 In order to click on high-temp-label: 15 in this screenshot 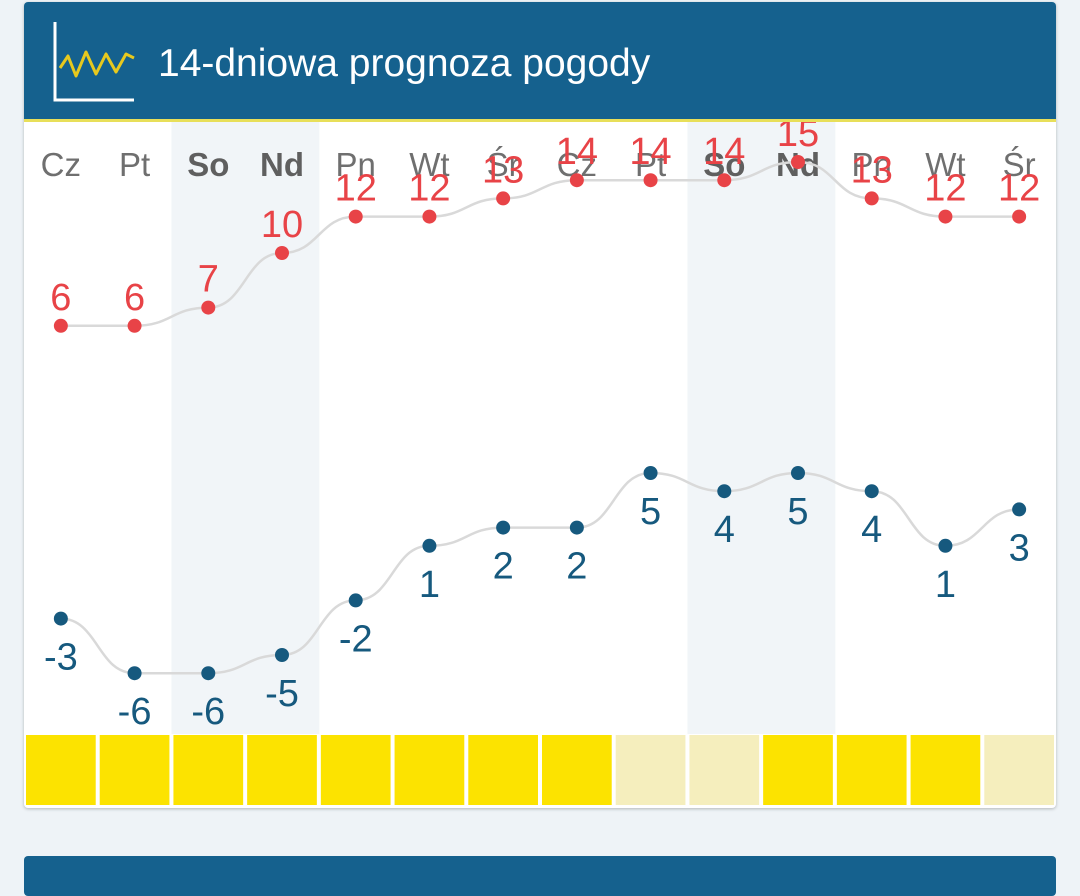, I will do `click(798, 138)`.